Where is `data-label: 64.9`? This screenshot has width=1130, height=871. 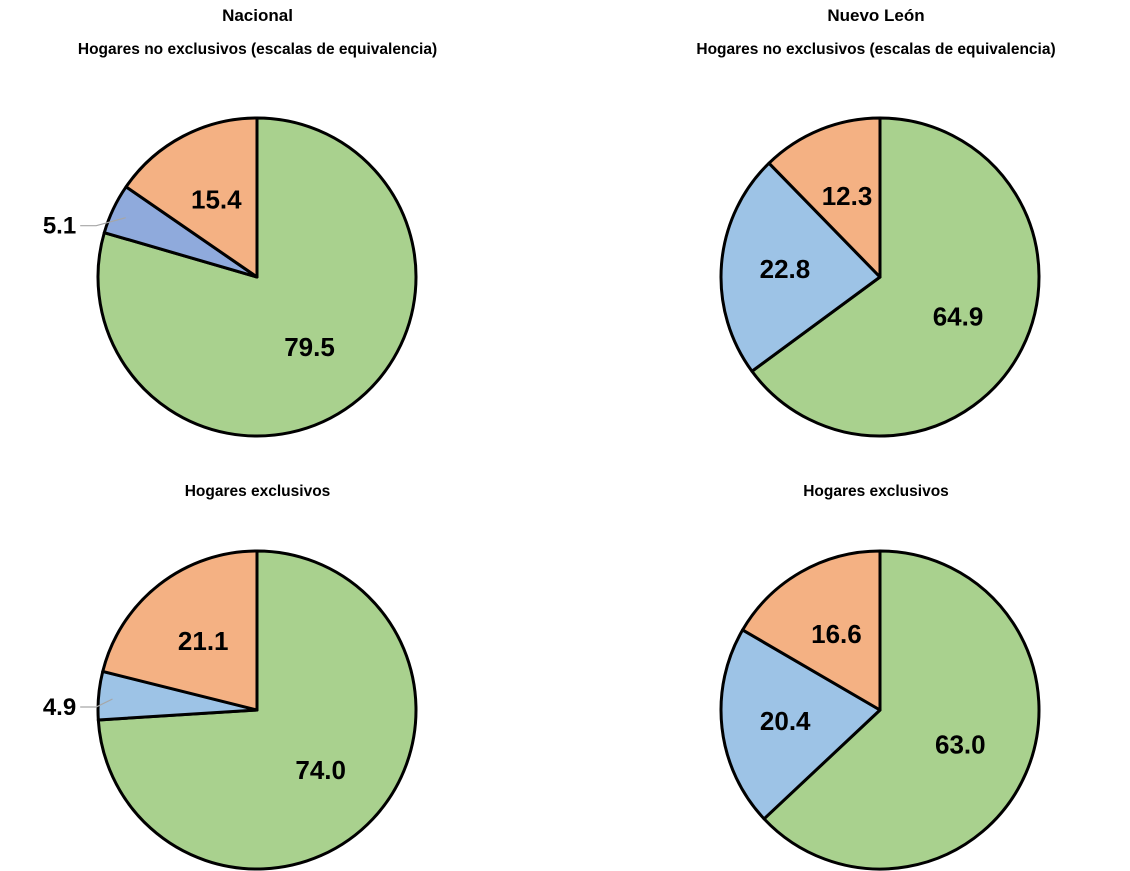 data-label: 64.9 is located at coordinates (958, 317).